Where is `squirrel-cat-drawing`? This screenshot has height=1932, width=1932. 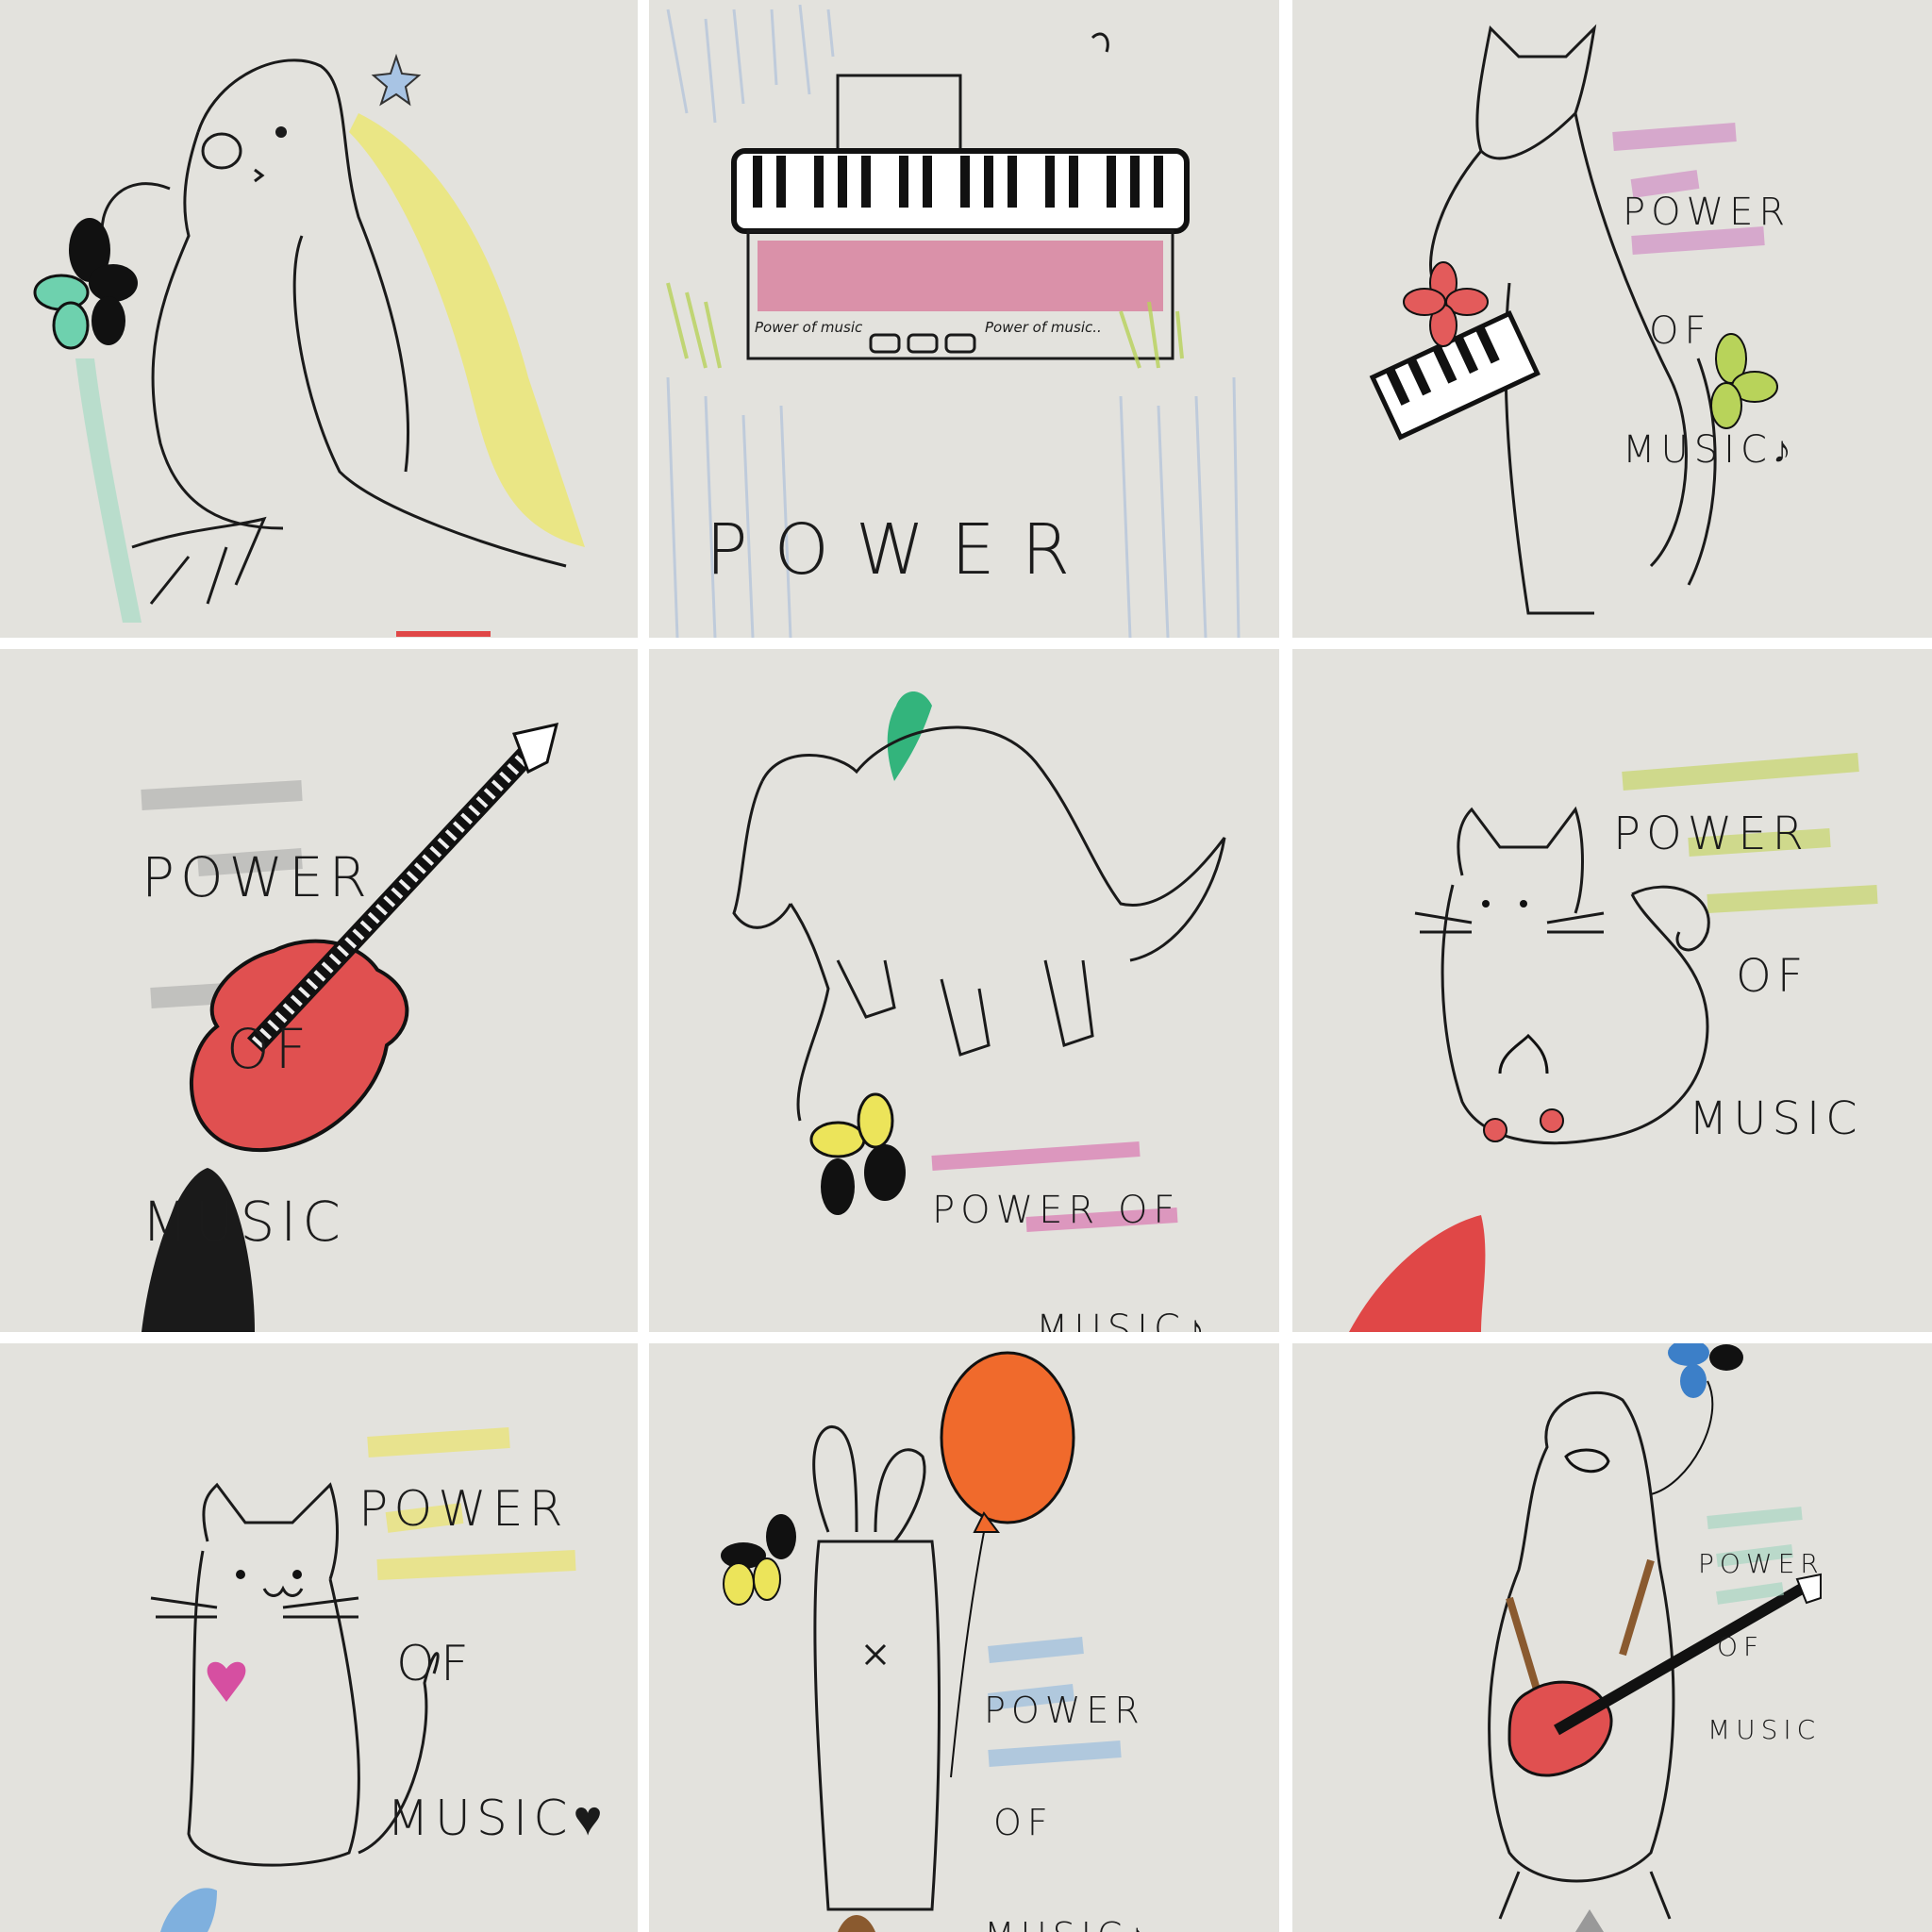 squirrel-cat-drawing is located at coordinates (1613, 1042).